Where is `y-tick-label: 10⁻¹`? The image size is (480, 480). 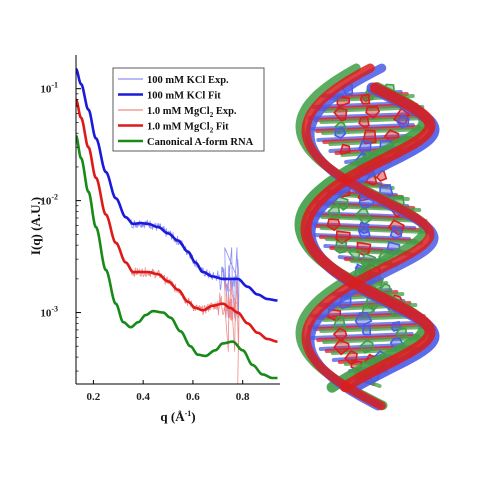 y-tick-label: 10⁻¹ is located at coordinates (49, 88).